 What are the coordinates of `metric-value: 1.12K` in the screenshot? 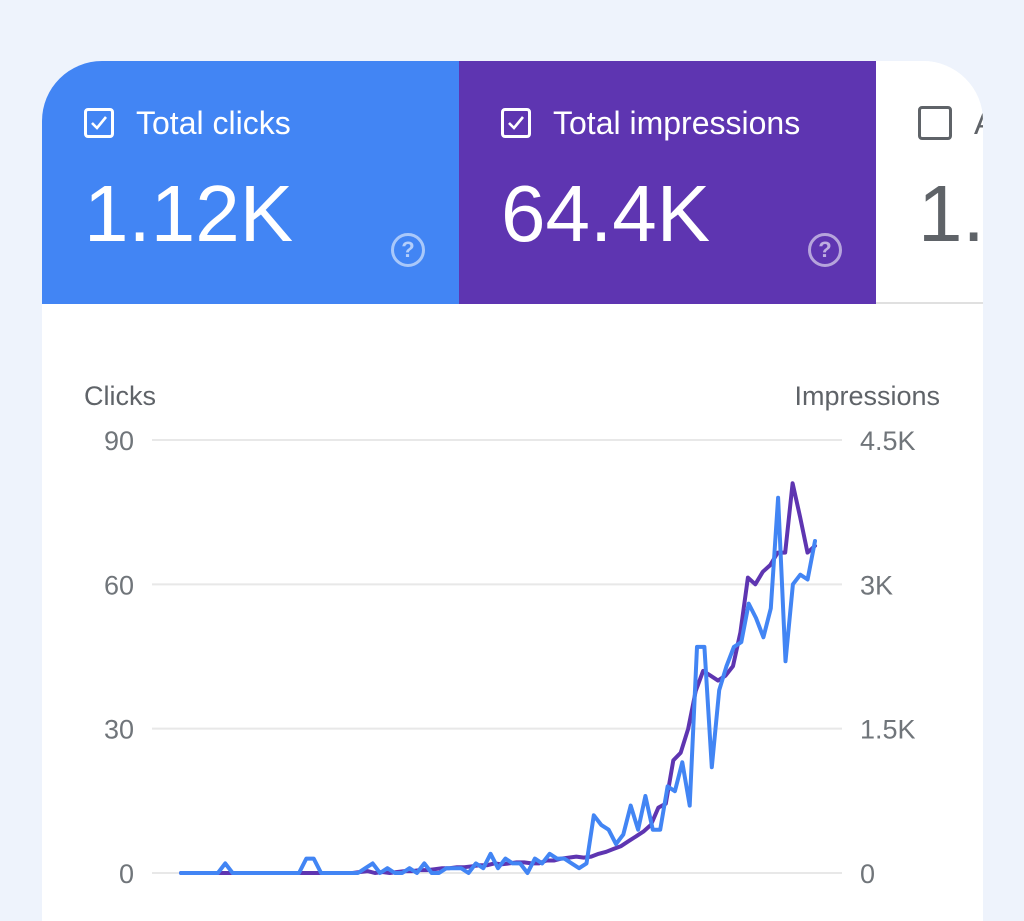 It's located at (189, 213).